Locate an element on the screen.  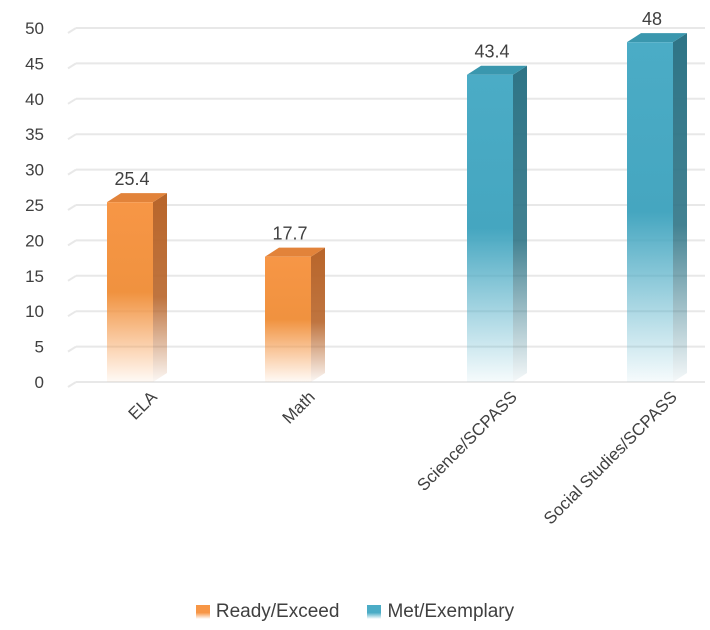
legend-swatch-ready-exceed is located at coordinates (202, 612).